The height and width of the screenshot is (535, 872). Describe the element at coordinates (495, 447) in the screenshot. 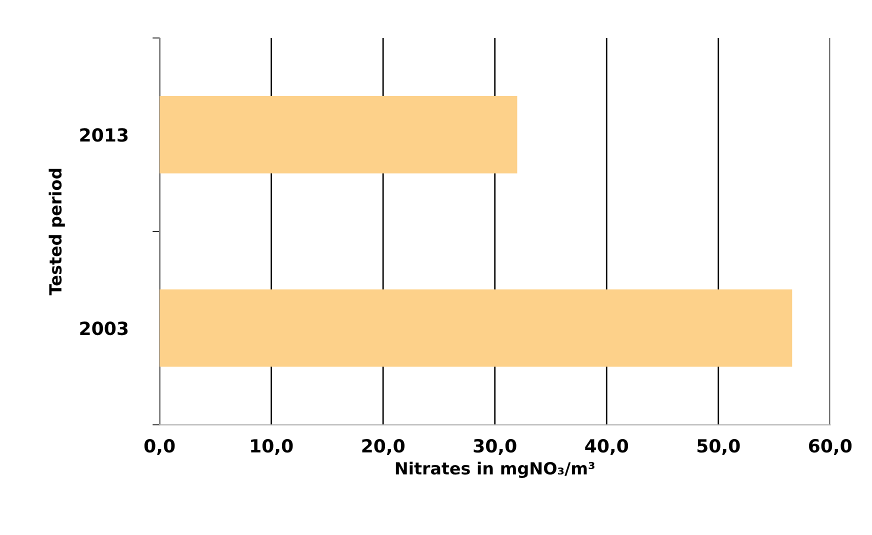

I see `x-tick-label: 30,0` at that location.